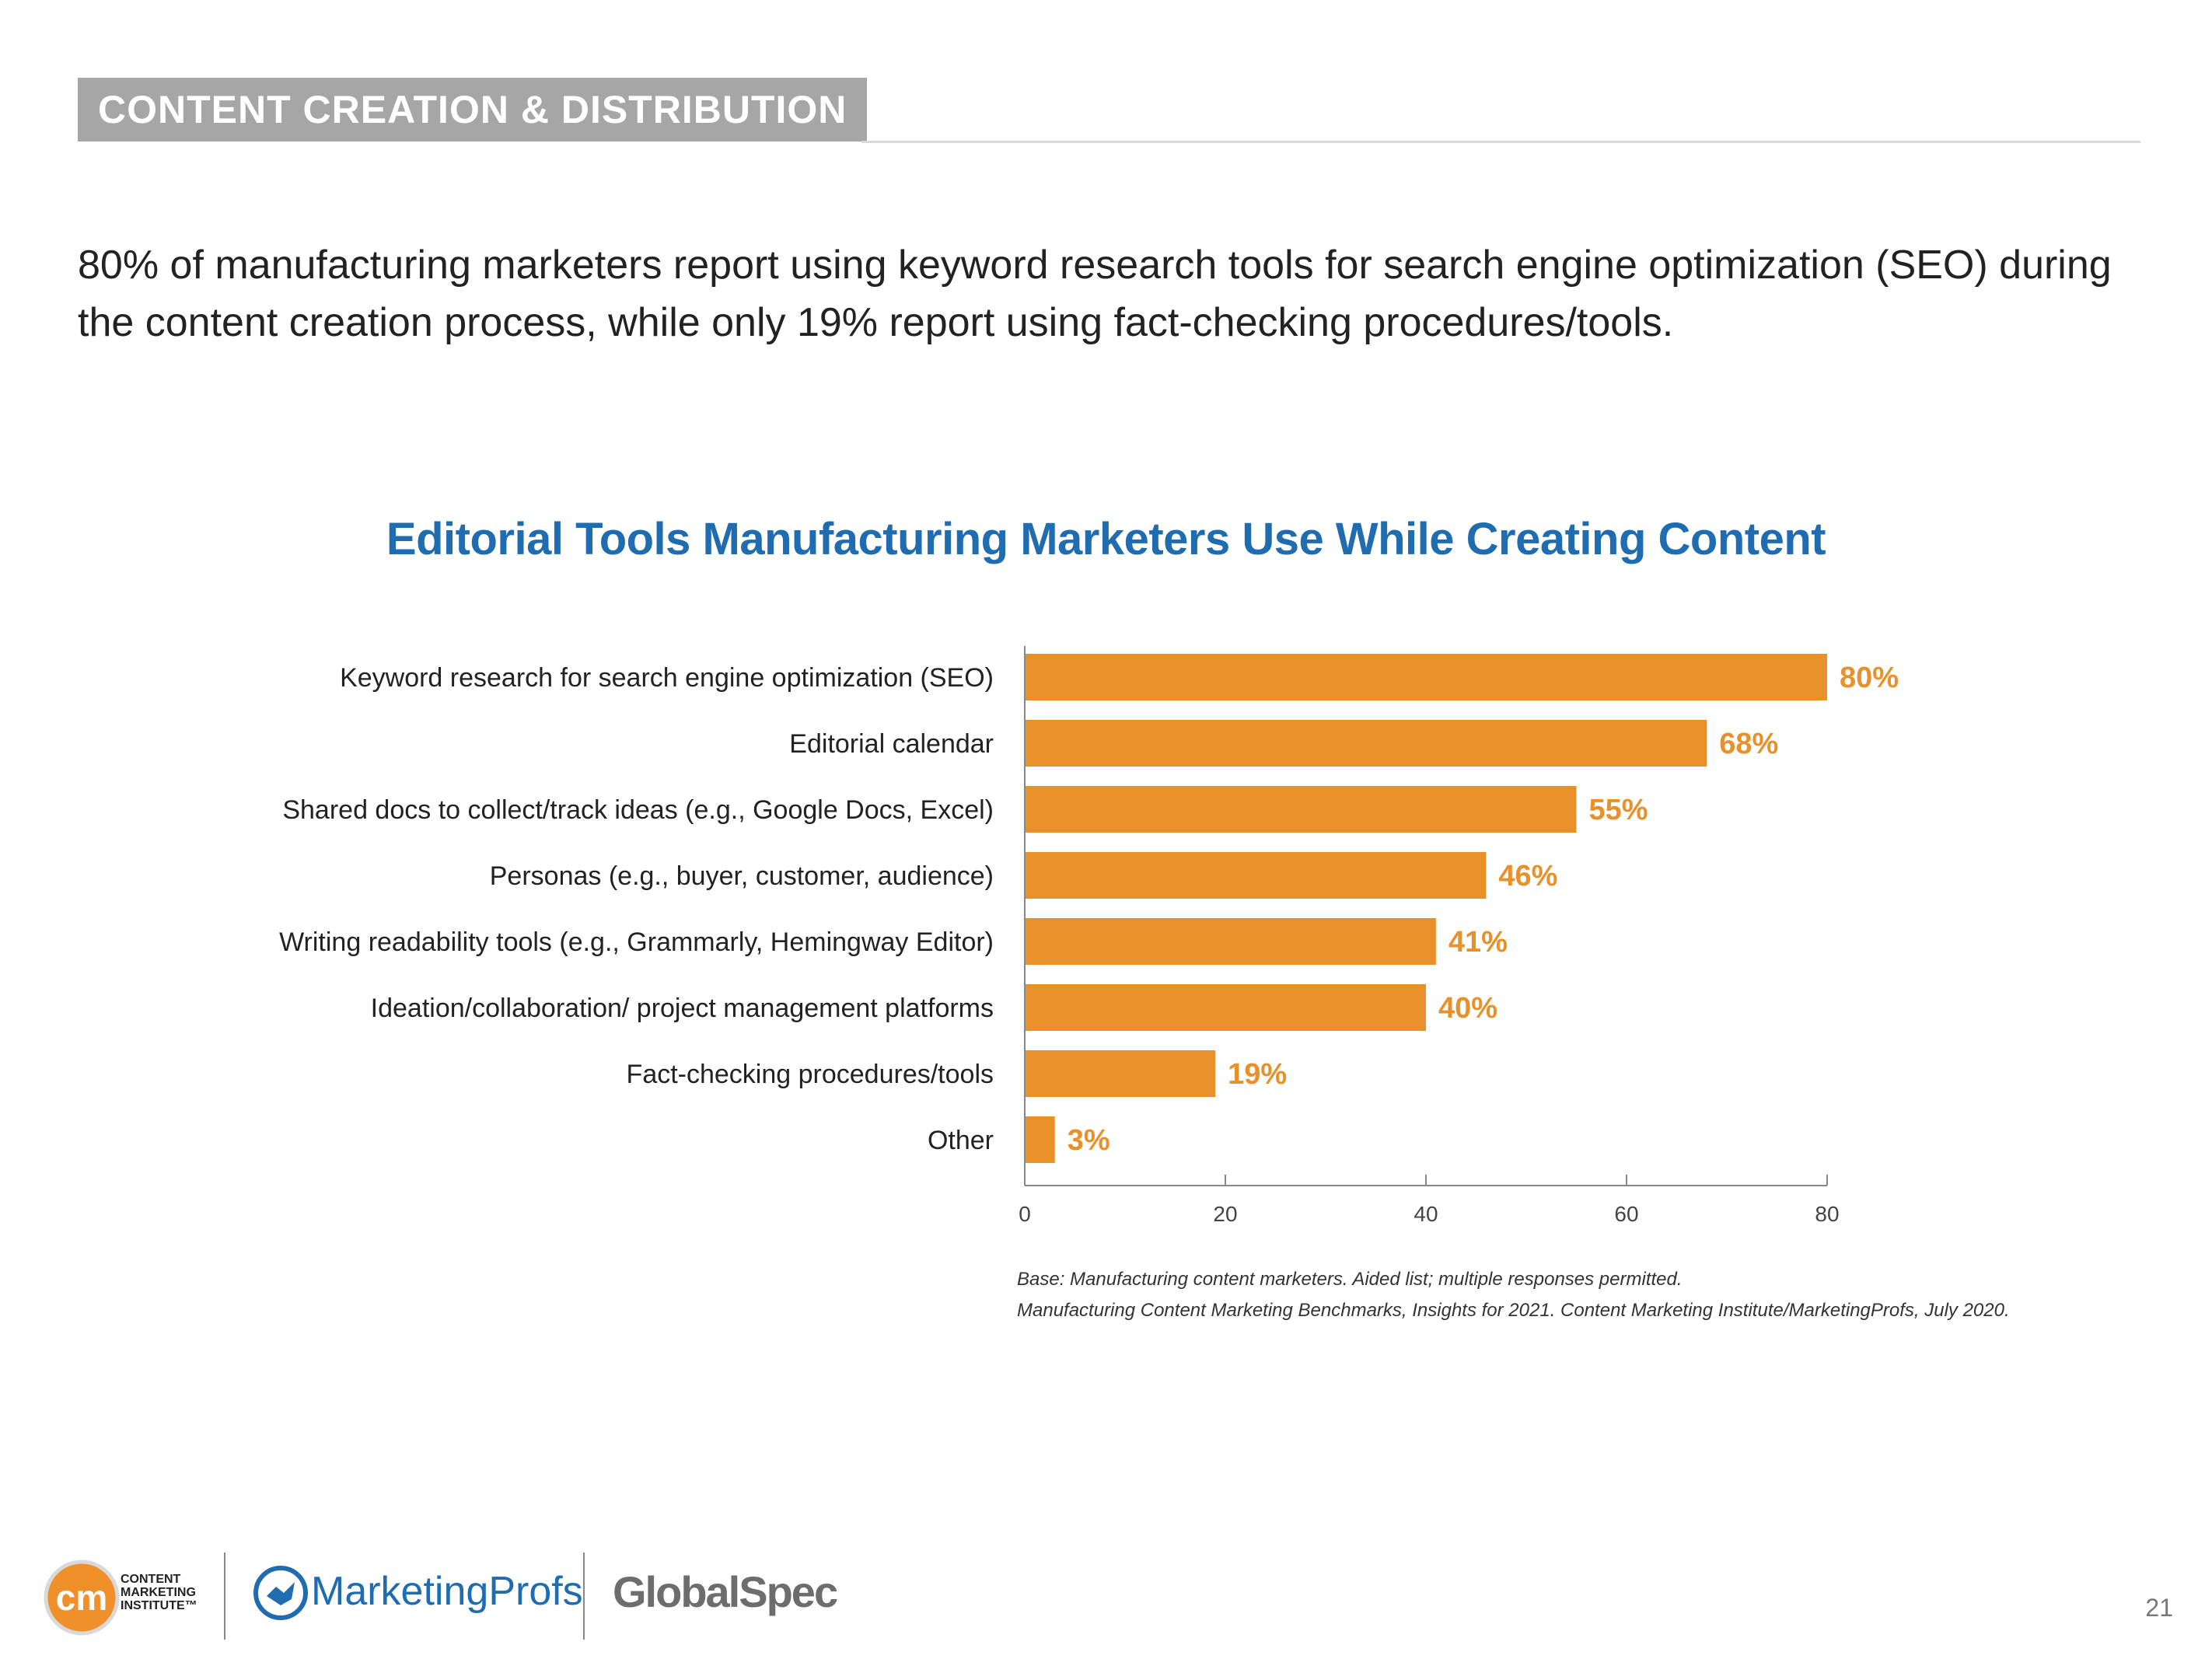 Image resolution: width=2212 pixels, height=1659 pixels. I want to click on value-label: 68%, so click(1748, 744).